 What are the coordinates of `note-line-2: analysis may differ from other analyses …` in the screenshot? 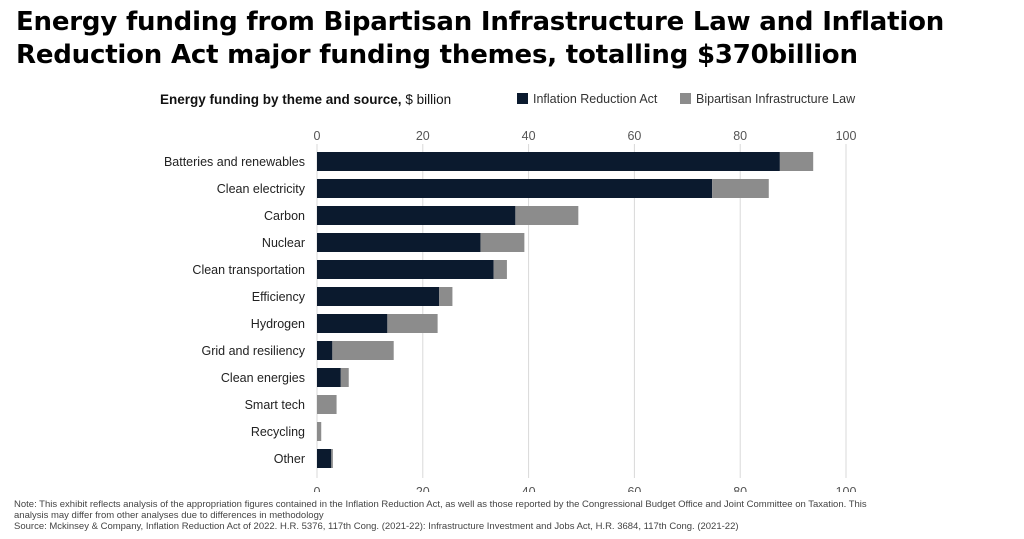 It's located at (169, 515).